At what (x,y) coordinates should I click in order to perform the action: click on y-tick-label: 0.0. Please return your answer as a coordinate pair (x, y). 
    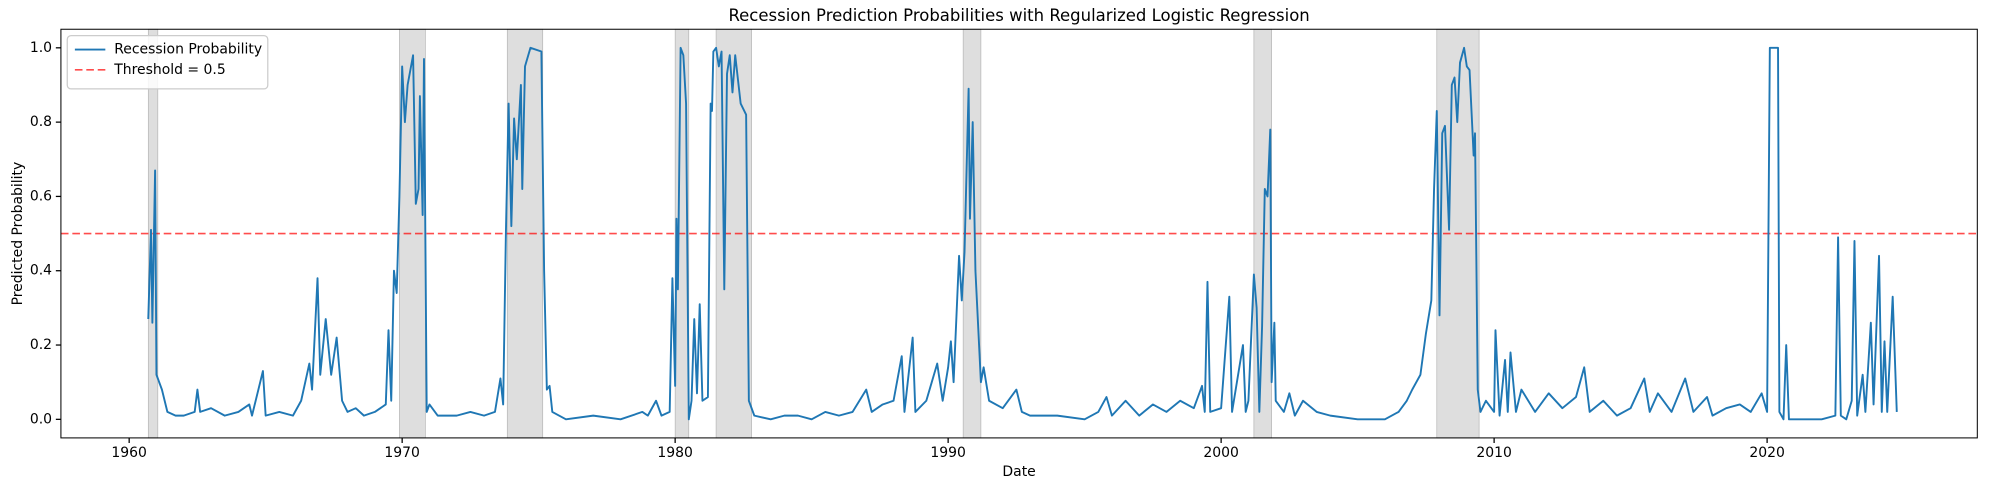
    Looking at the image, I should click on (41, 419).